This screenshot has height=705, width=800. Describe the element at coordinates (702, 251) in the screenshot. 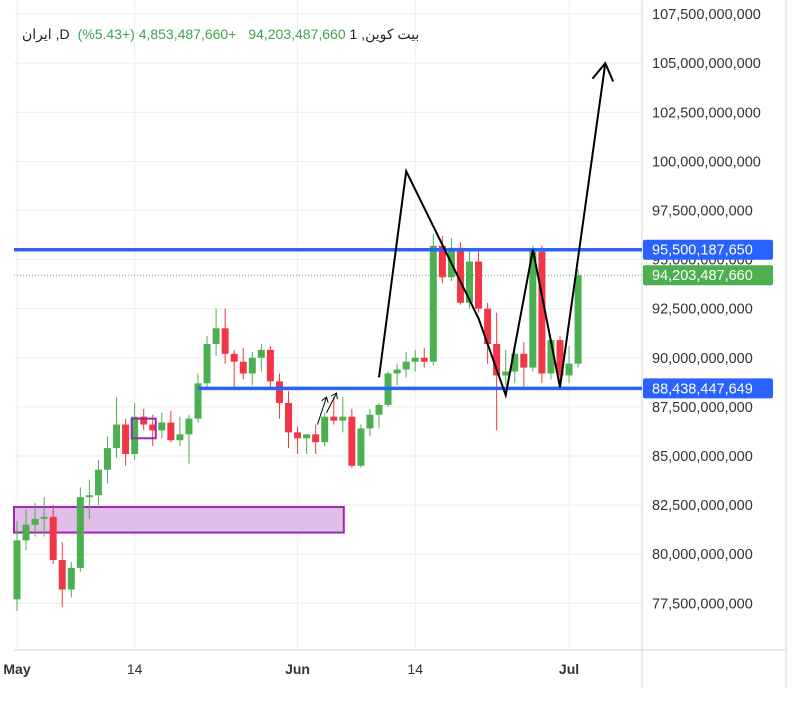

I see `resistance-tag-label: 95,500,187,650` at that location.